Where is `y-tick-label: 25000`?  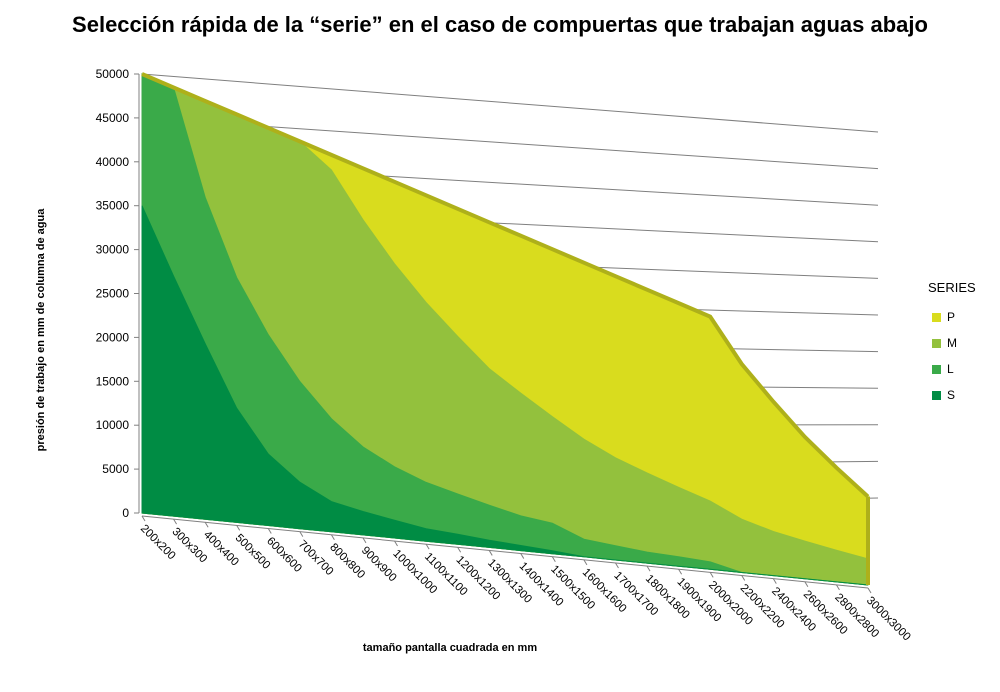 y-tick-label: 25000 is located at coordinates (113, 294).